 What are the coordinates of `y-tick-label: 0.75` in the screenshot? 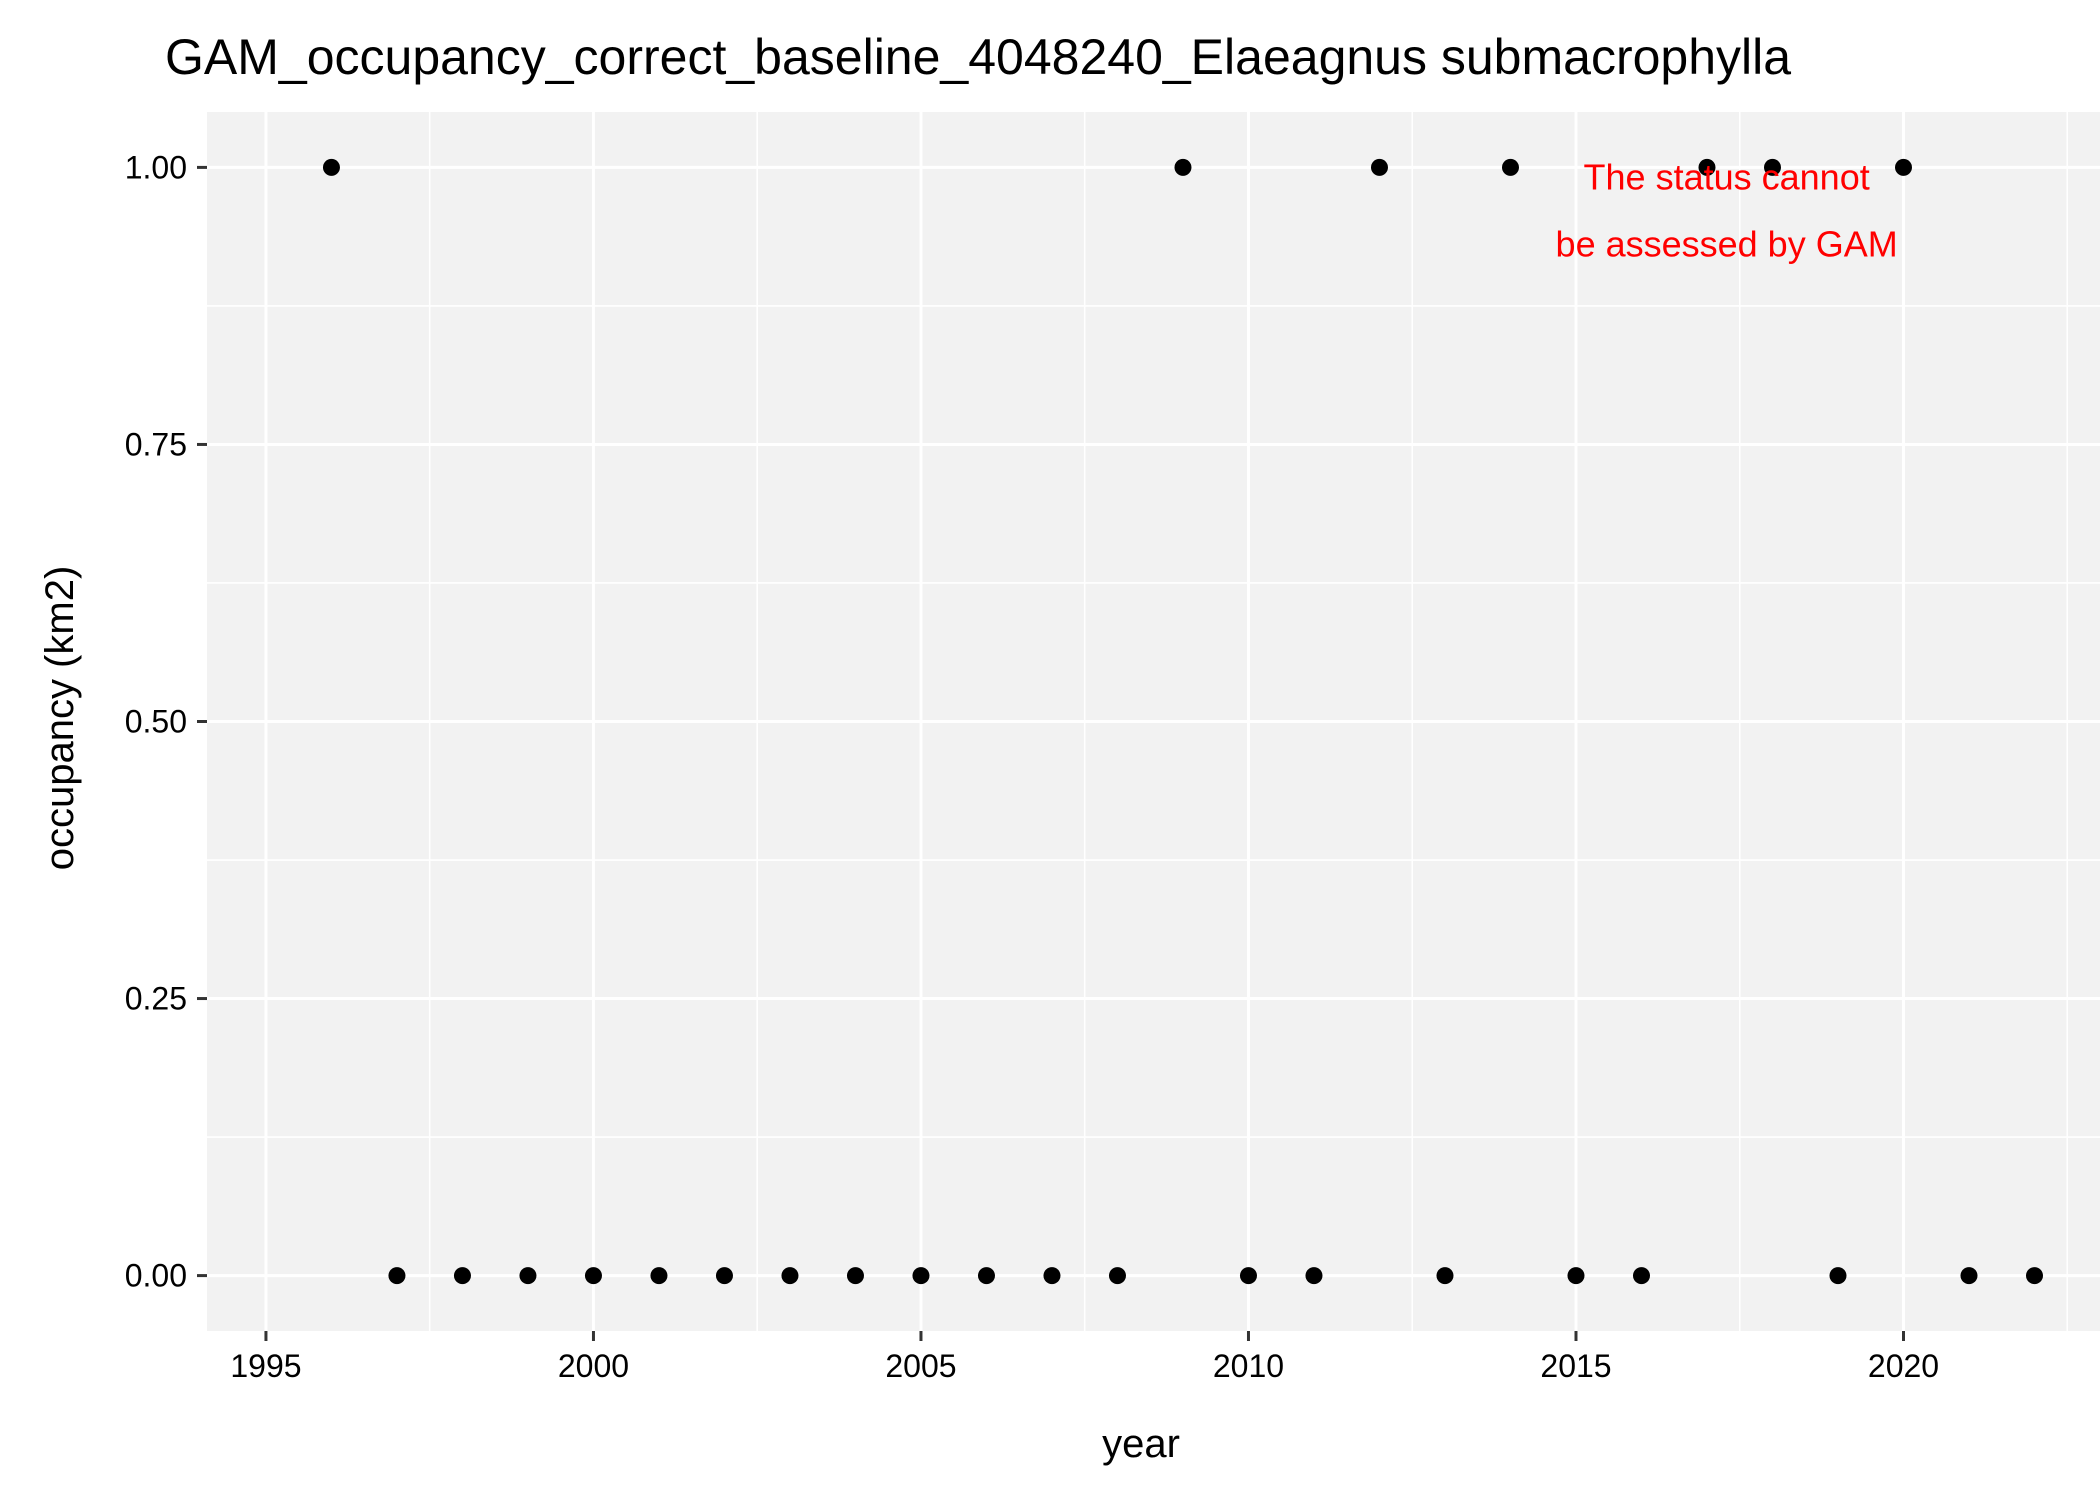 It's located at (156, 444).